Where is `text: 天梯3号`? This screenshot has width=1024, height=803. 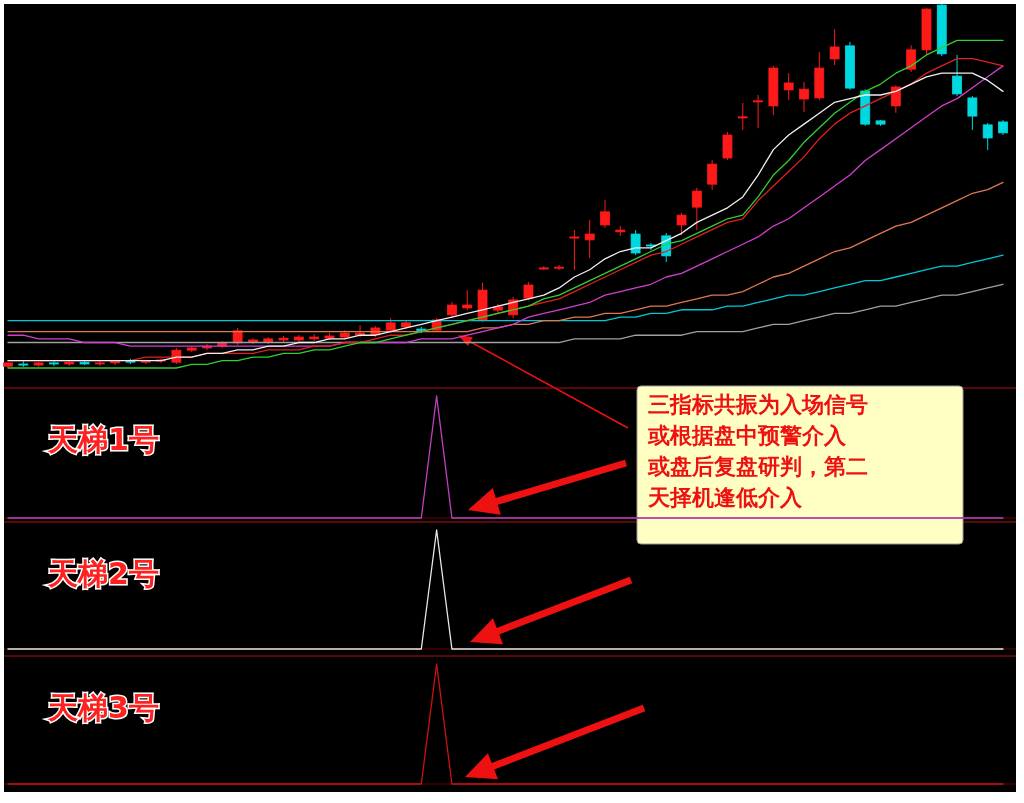
text: 天梯3号 is located at coordinates (103, 707).